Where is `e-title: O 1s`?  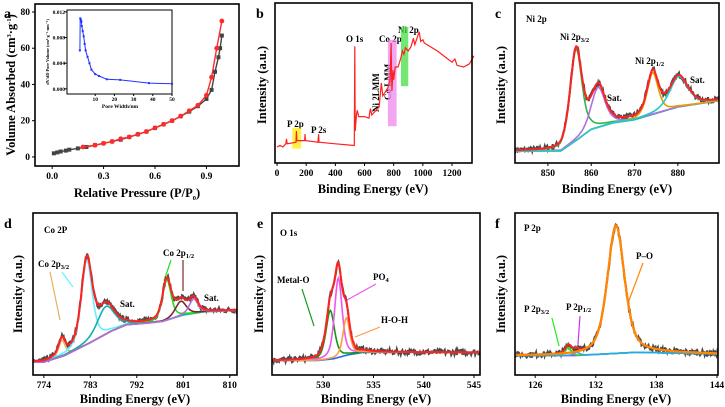
e-title: O 1s is located at coordinates (289, 233).